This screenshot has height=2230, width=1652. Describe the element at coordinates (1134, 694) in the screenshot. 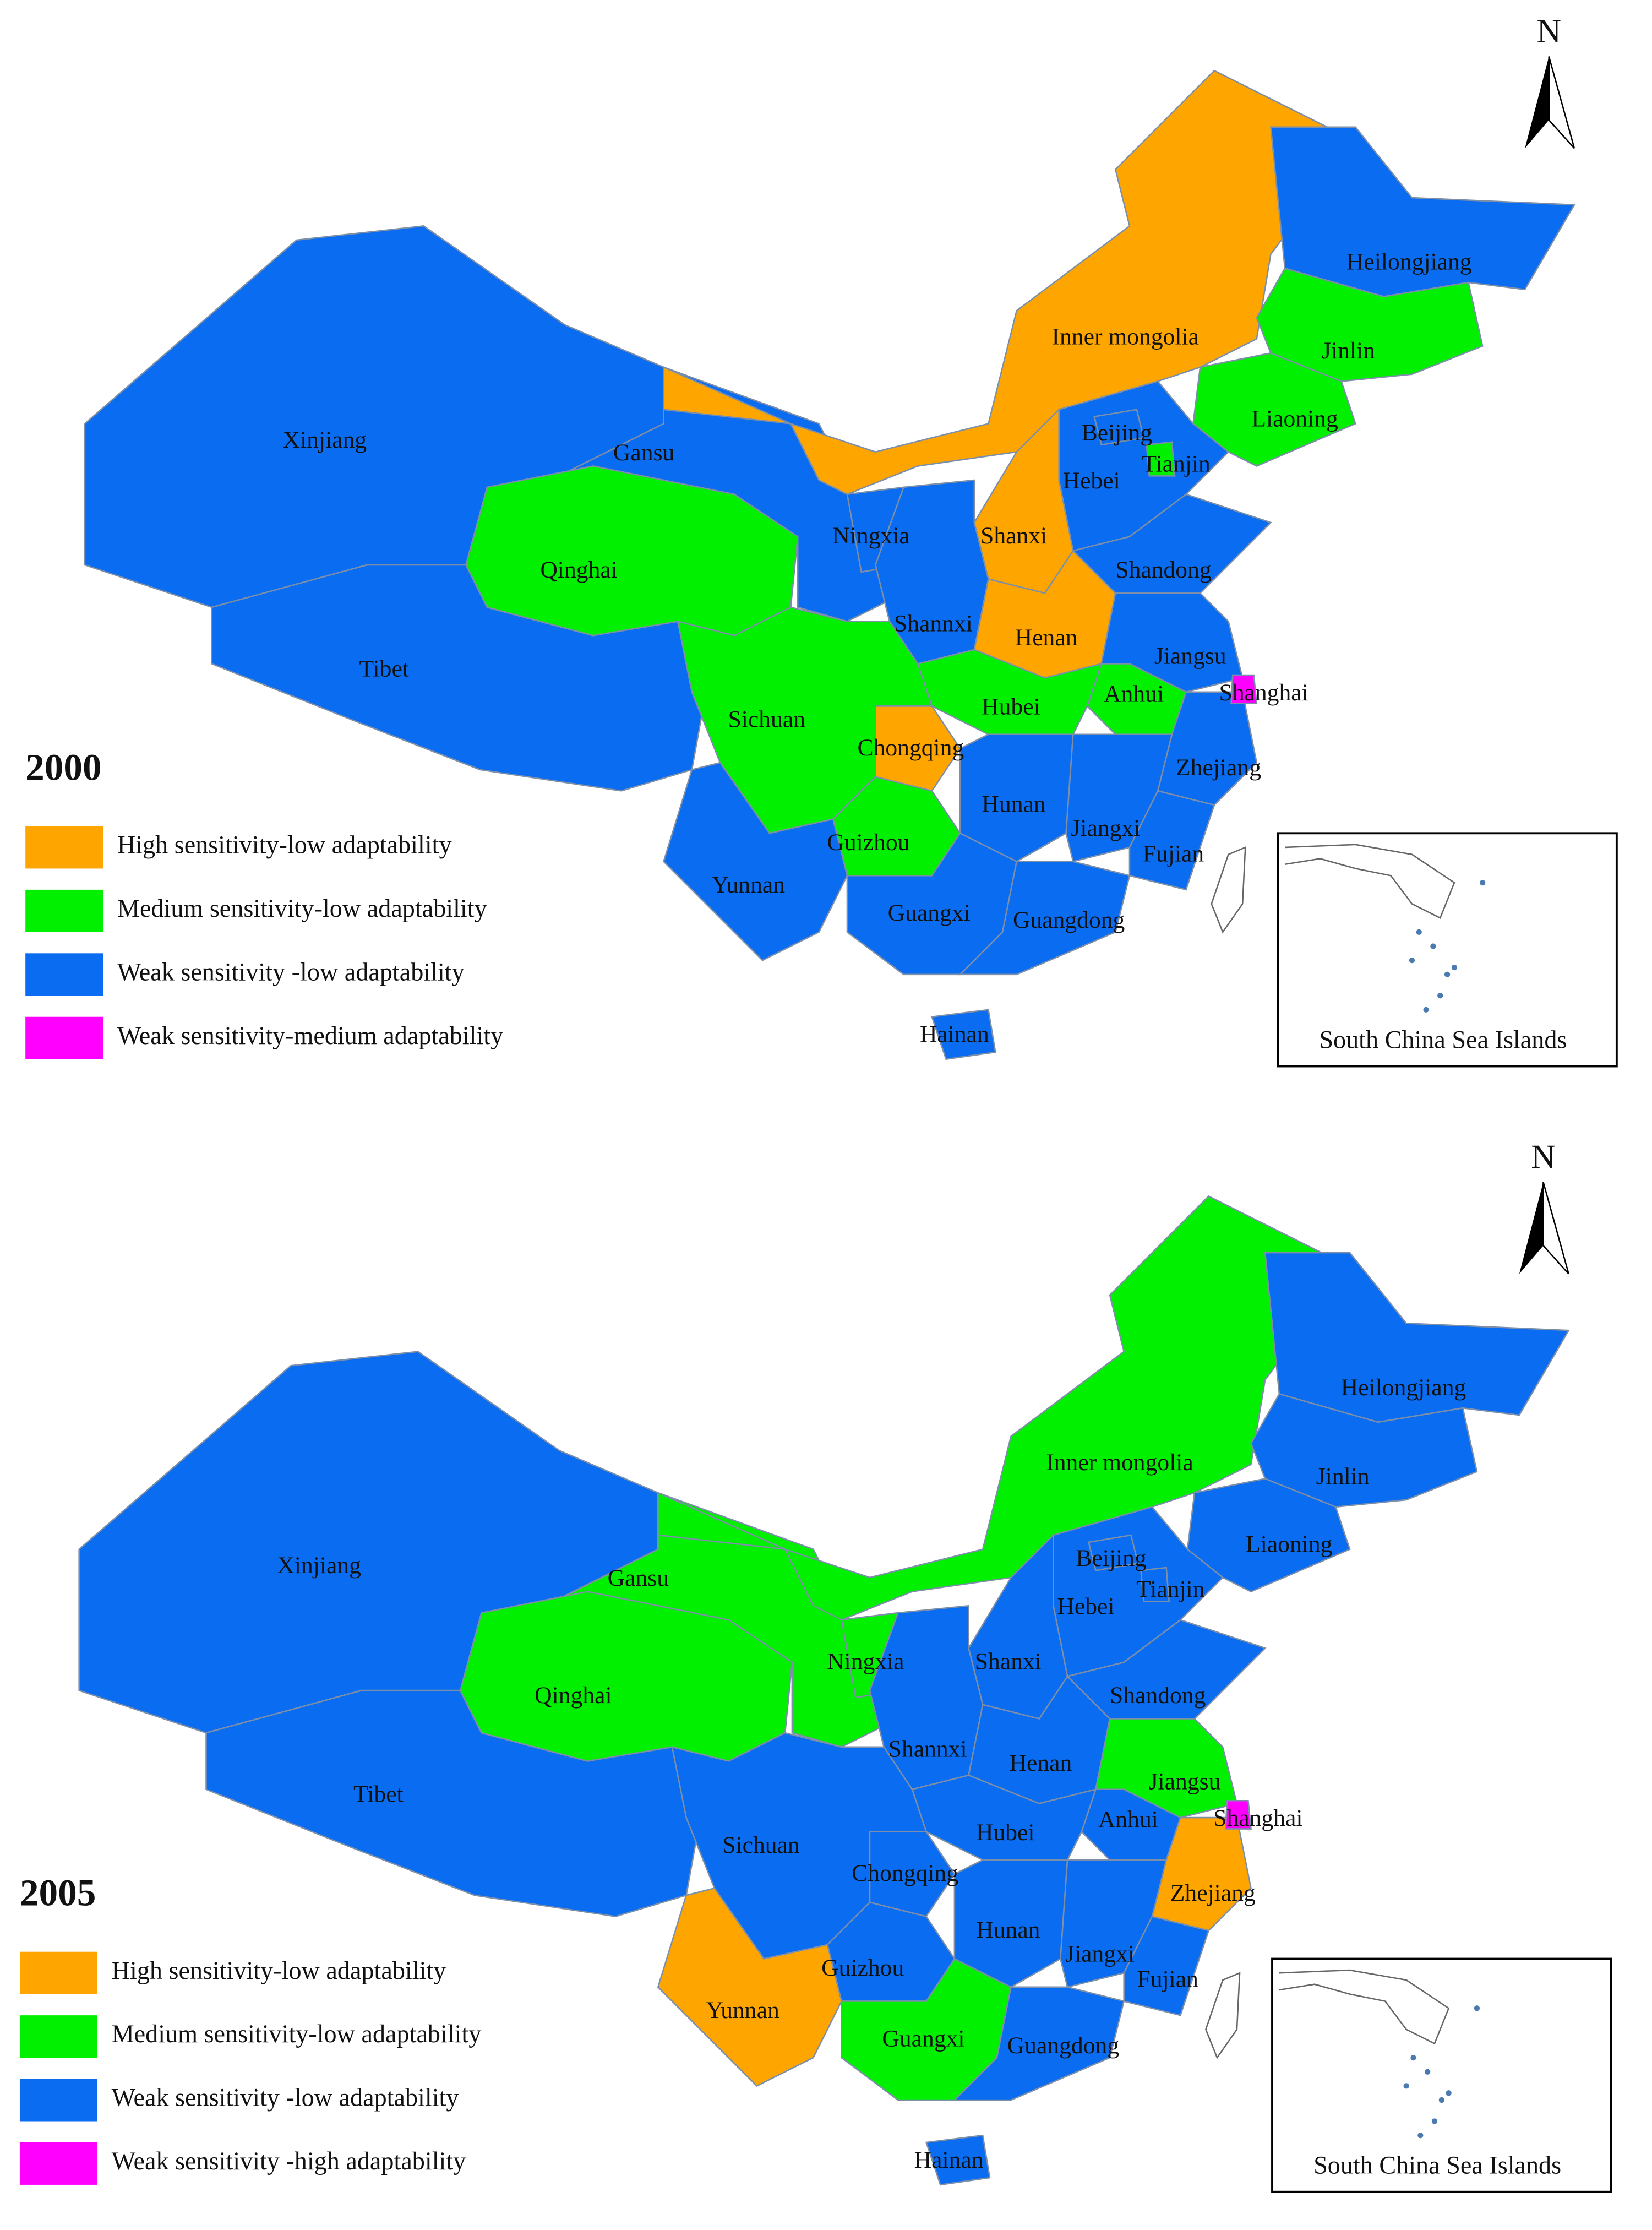

I see `province-label: Anhui` at that location.